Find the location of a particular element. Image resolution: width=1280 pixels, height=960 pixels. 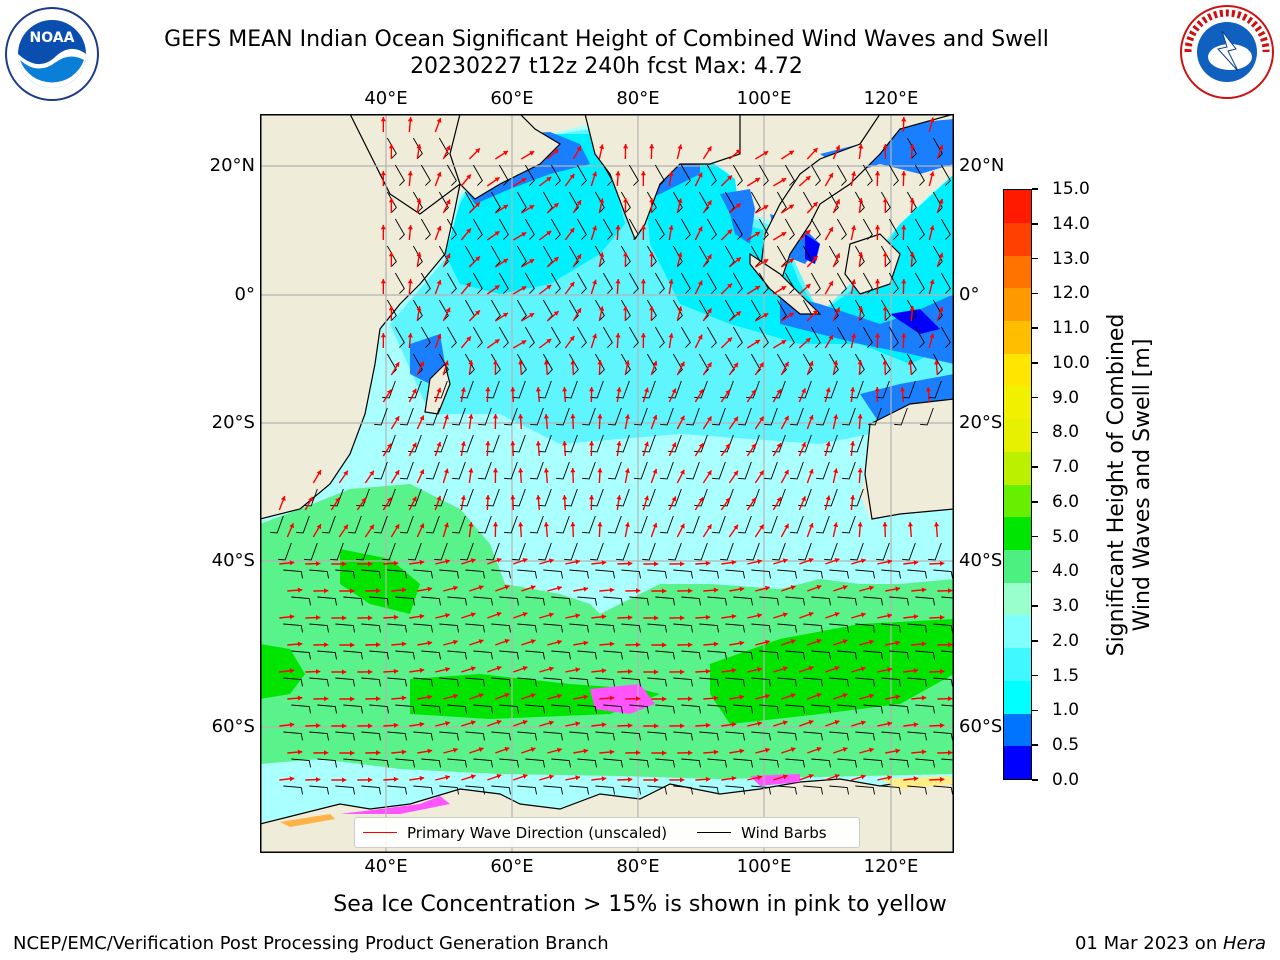

lon-tick-top: 120°E is located at coordinates (891, 98).